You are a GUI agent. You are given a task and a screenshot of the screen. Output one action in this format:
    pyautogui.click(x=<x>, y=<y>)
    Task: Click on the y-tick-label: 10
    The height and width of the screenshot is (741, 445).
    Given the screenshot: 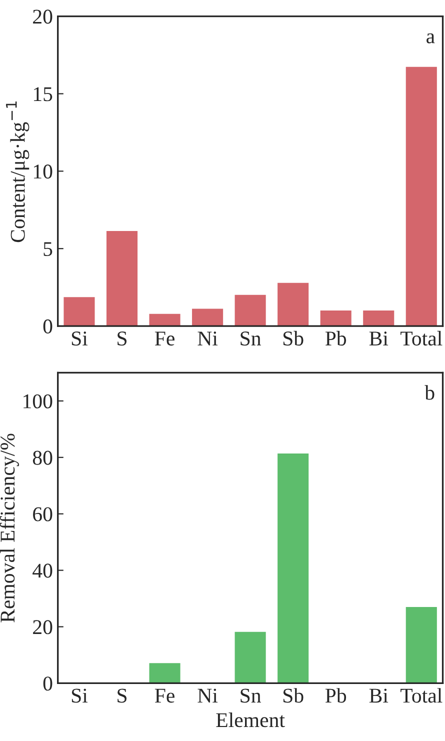 What is the action you would take?
    pyautogui.click(x=43, y=171)
    